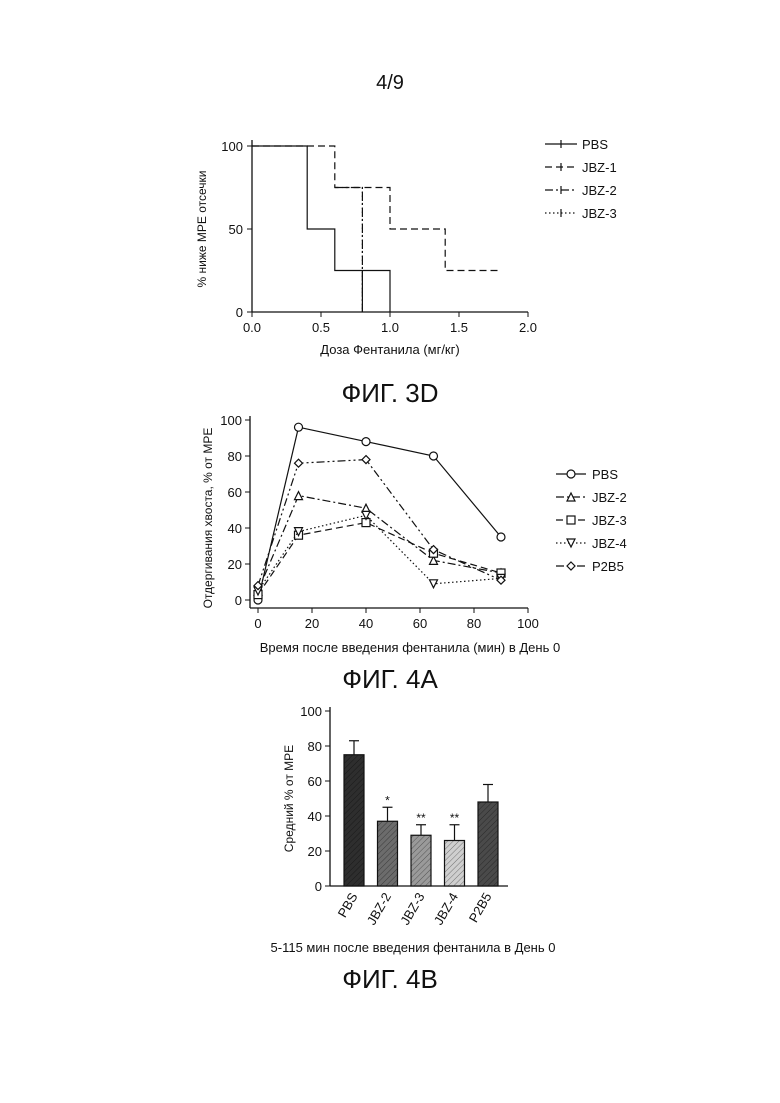 This screenshot has height=1103, width=780. What do you see at coordinates (420, 623) in the screenshot?
I see `x-tick-label: 60` at bounding box center [420, 623].